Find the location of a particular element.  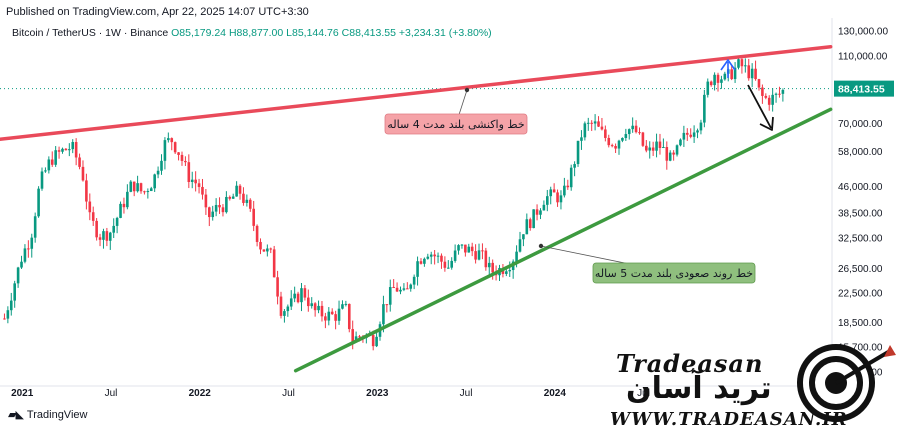

y-tick-label: 110,000.00 is located at coordinates (863, 56).